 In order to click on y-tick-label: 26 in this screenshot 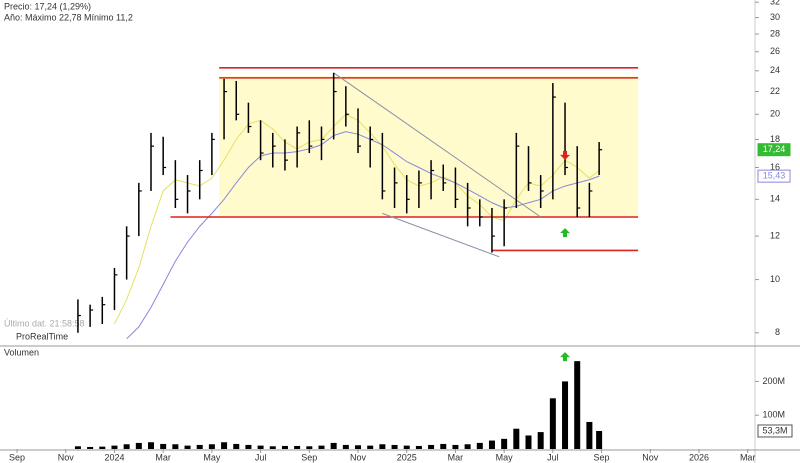, I will do `click(775, 51)`.